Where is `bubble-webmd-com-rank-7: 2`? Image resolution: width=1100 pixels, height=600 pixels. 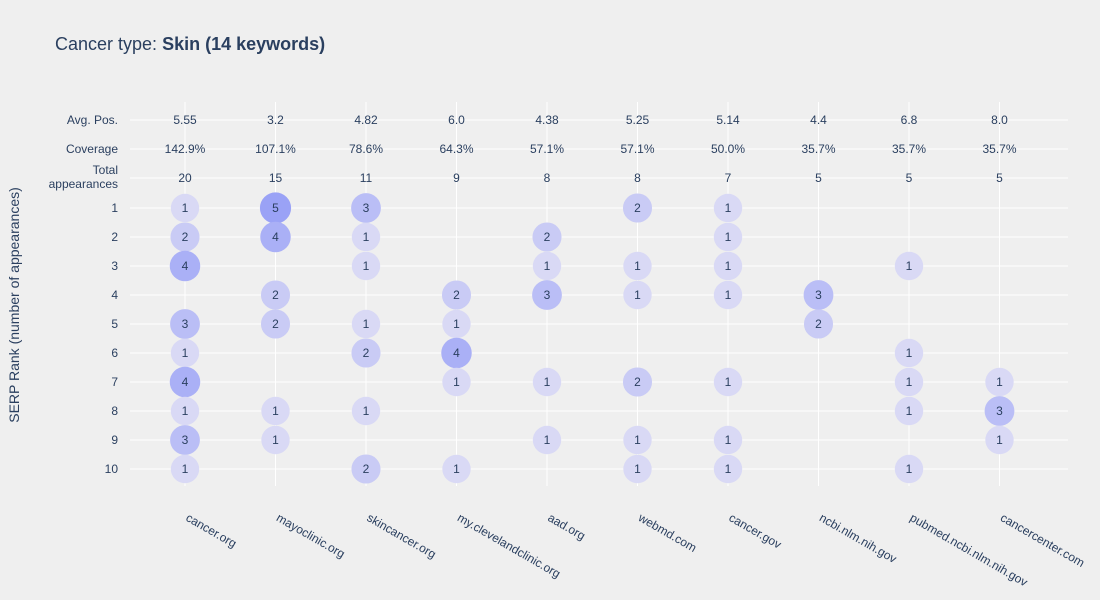 bubble-webmd-com-rank-7: 2 is located at coordinates (637, 382).